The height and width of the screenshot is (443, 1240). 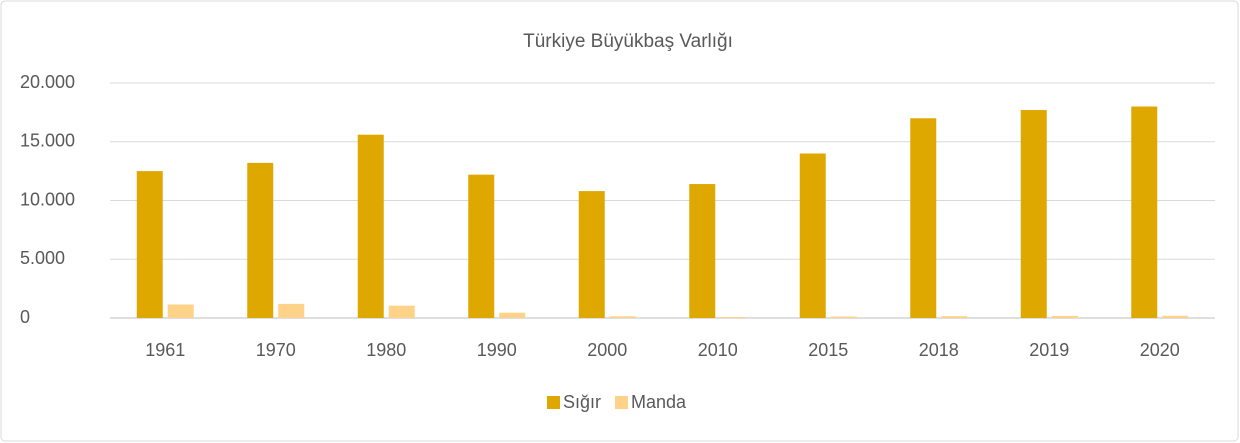 What do you see at coordinates (659, 402) in the screenshot?
I see `legend-label: Manda` at bounding box center [659, 402].